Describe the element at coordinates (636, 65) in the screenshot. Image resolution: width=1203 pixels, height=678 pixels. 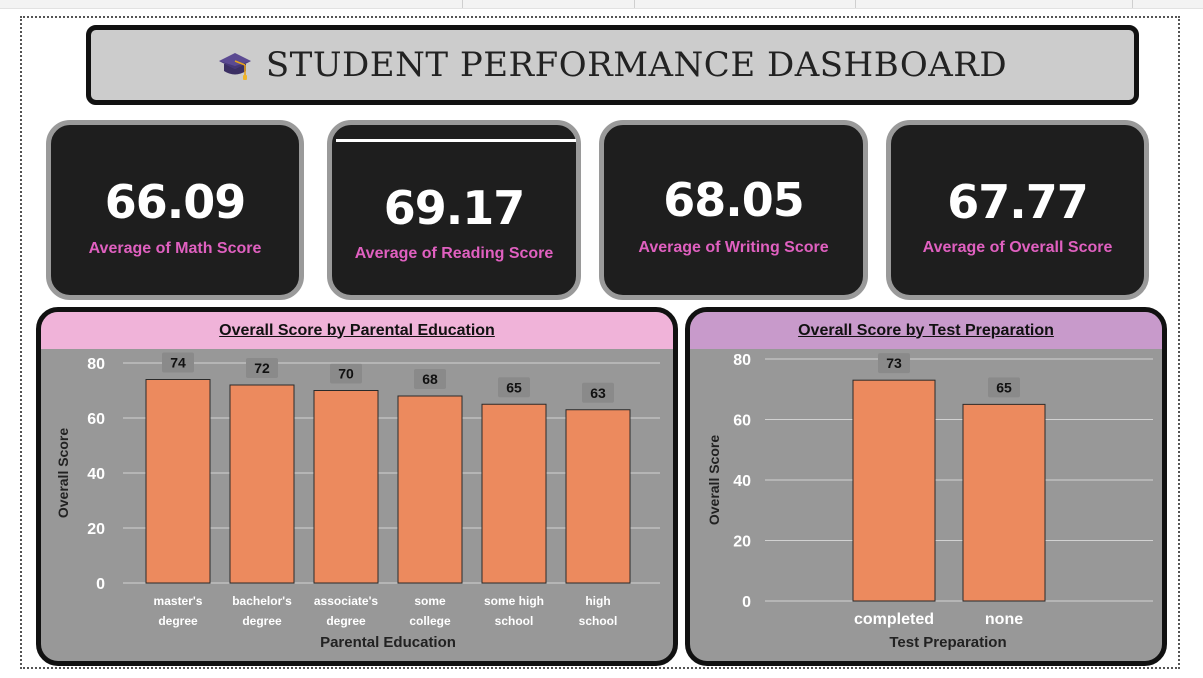
I see `page-title: STUDENT PERFORMANCE DASHBOARD` at that location.